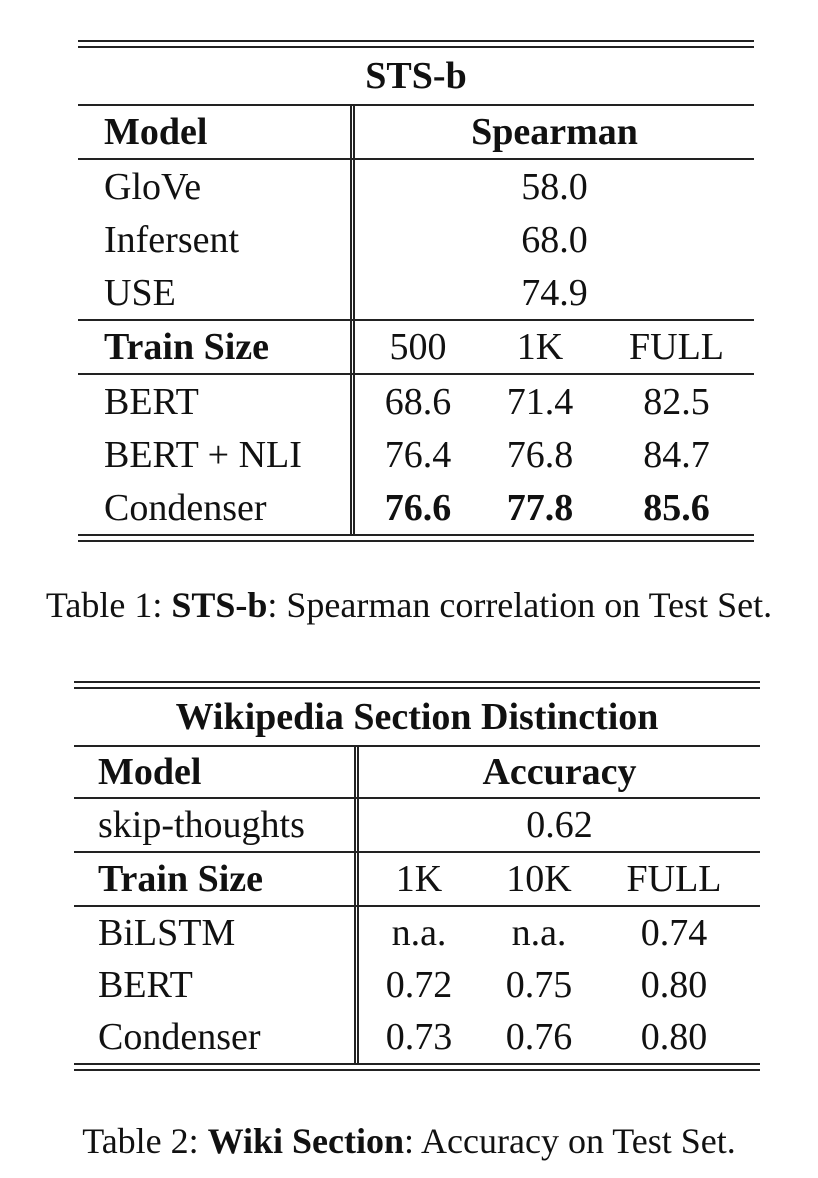 The image size is (818, 1178). What do you see at coordinates (554, 239) in the screenshot?
I see `row-value: 68.0` at bounding box center [554, 239].